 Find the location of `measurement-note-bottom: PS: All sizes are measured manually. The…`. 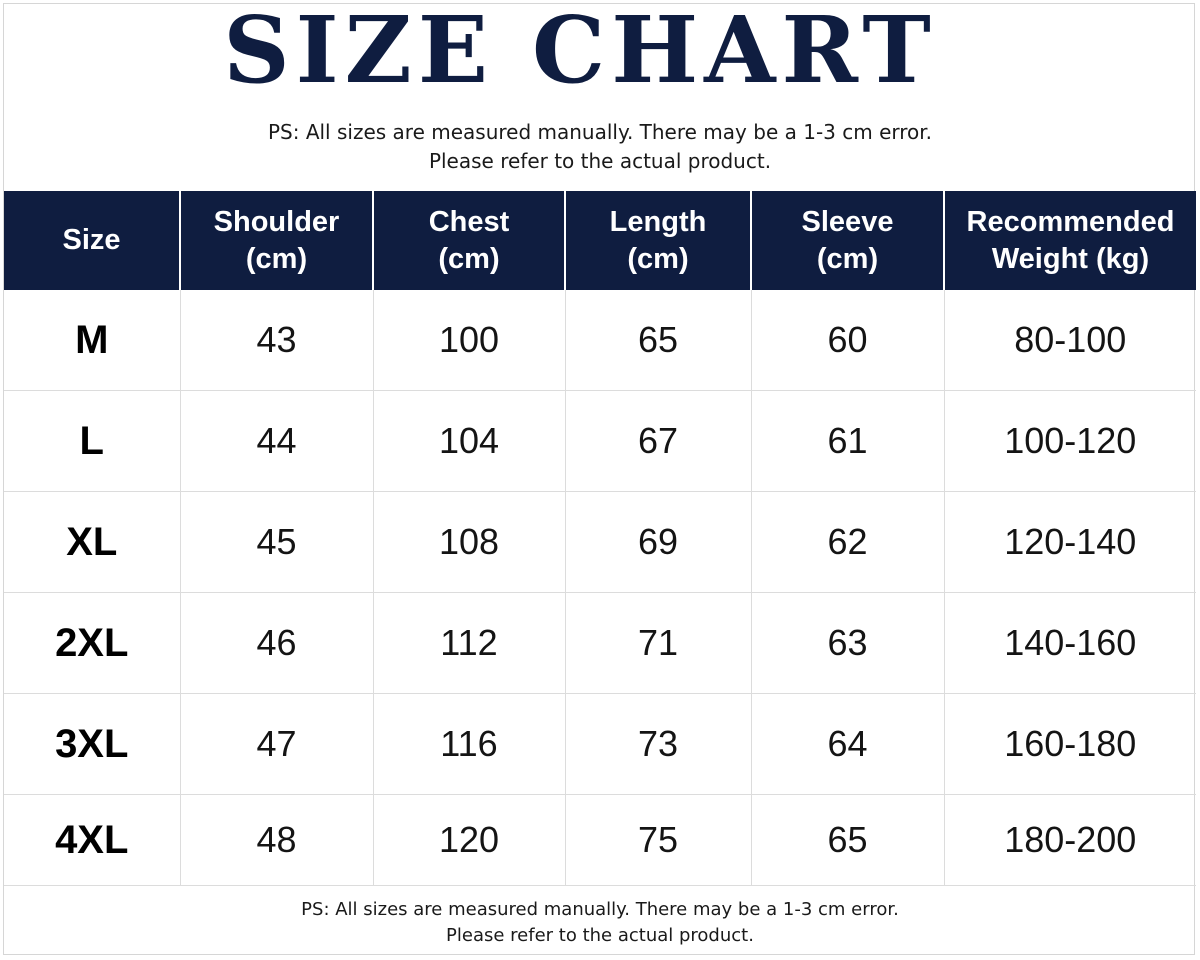

measurement-note-bottom: PS: All sizes are measured manually. The… is located at coordinates (600, 923).